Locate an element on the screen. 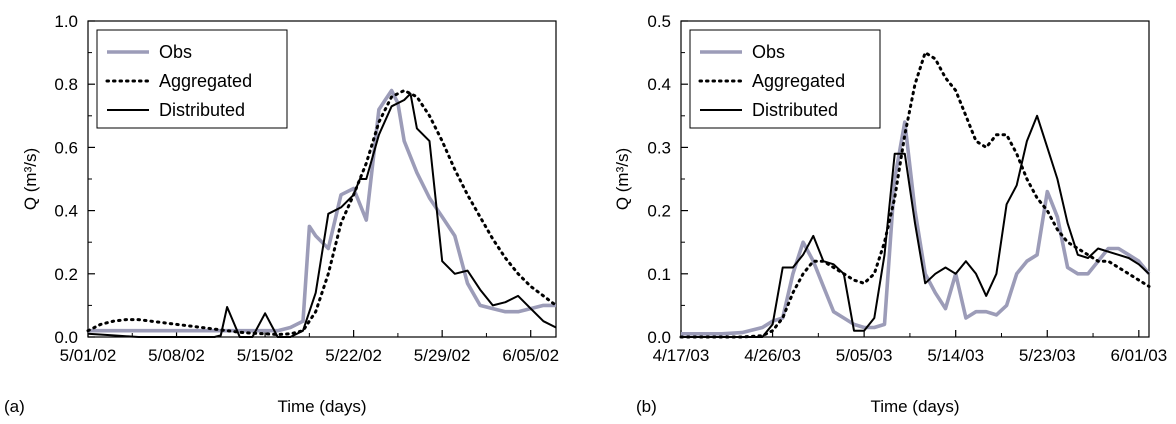  x-tick-label: 5/29/02 is located at coordinates (442, 355).